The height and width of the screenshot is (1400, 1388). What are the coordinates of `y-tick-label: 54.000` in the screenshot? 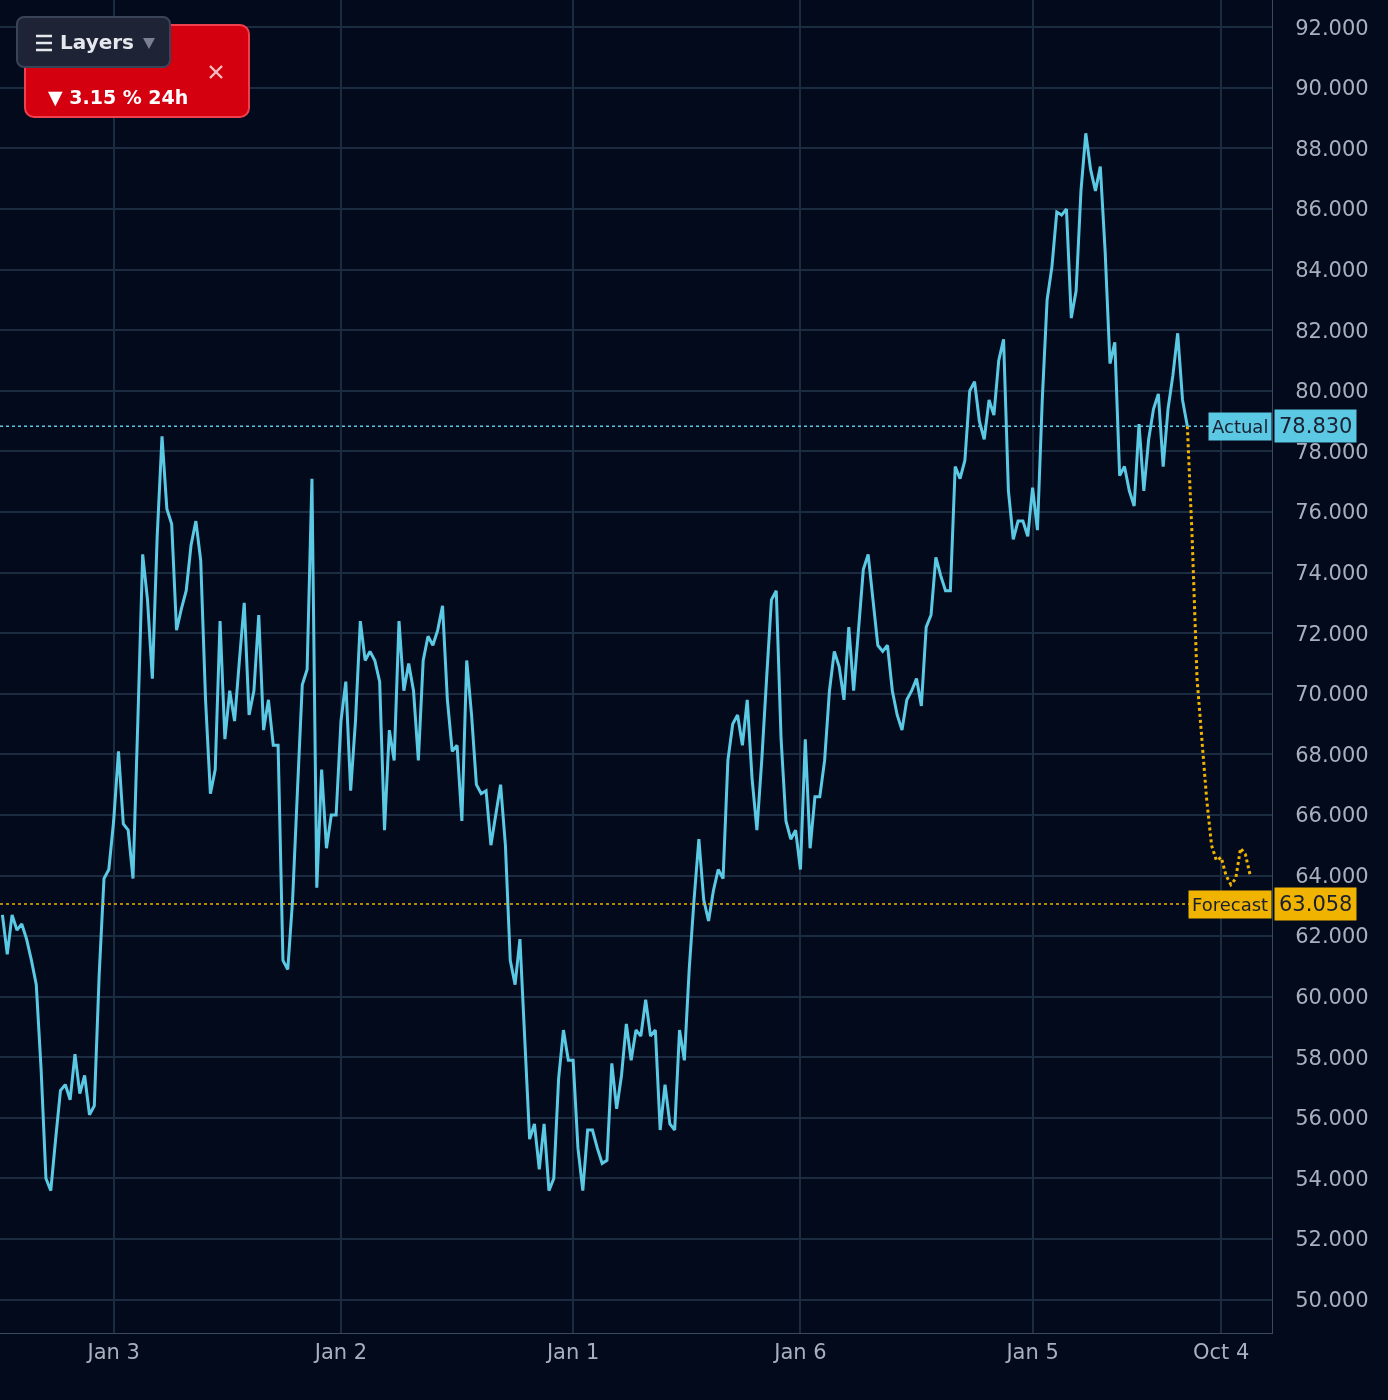 It's located at (1332, 1178).